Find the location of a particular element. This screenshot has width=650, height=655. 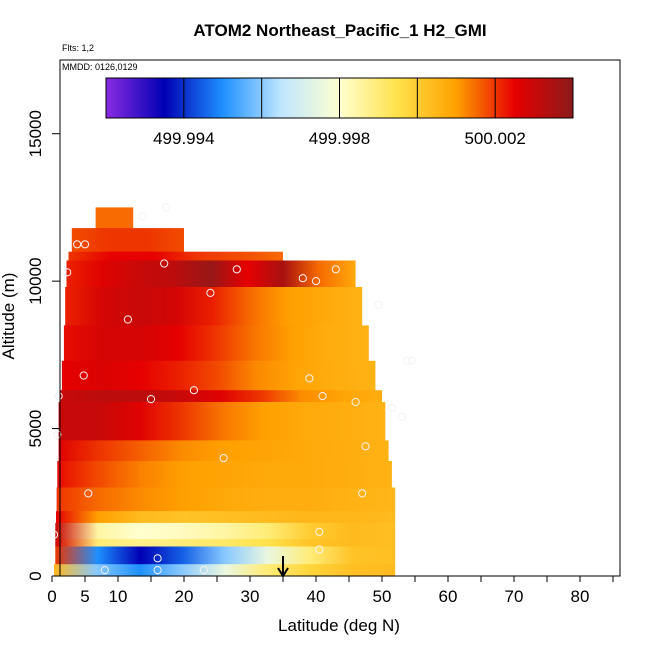

x-tick-label: 70 is located at coordinates (514, 596).